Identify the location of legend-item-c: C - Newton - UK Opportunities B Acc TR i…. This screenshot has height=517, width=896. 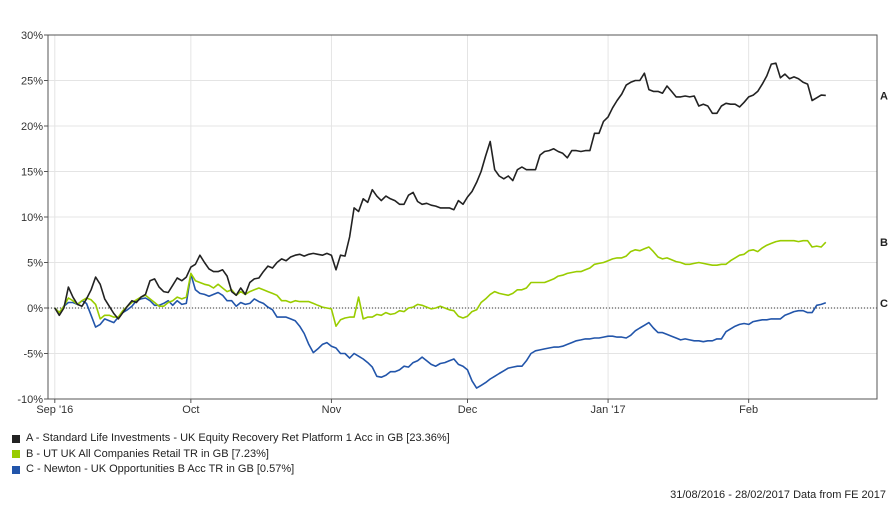
(231, 470).